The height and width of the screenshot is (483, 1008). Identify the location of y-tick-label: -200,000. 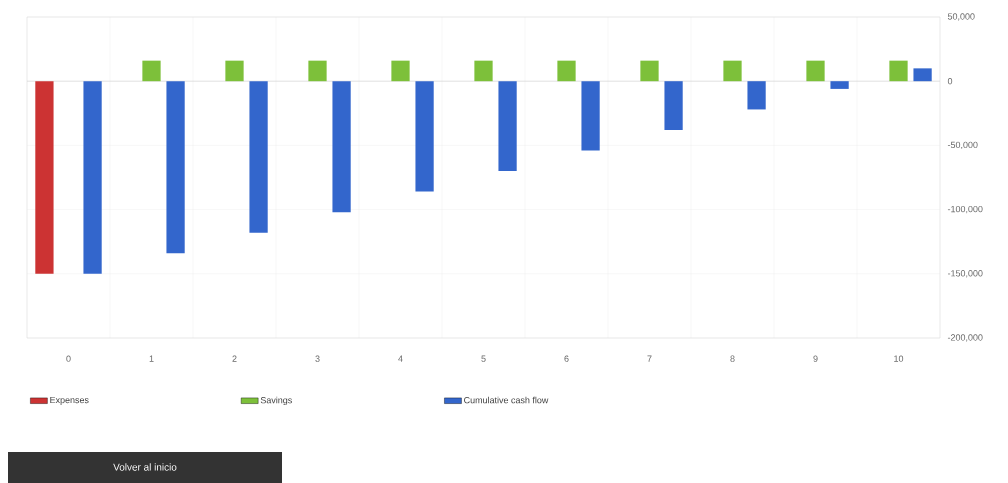
(965, 338).